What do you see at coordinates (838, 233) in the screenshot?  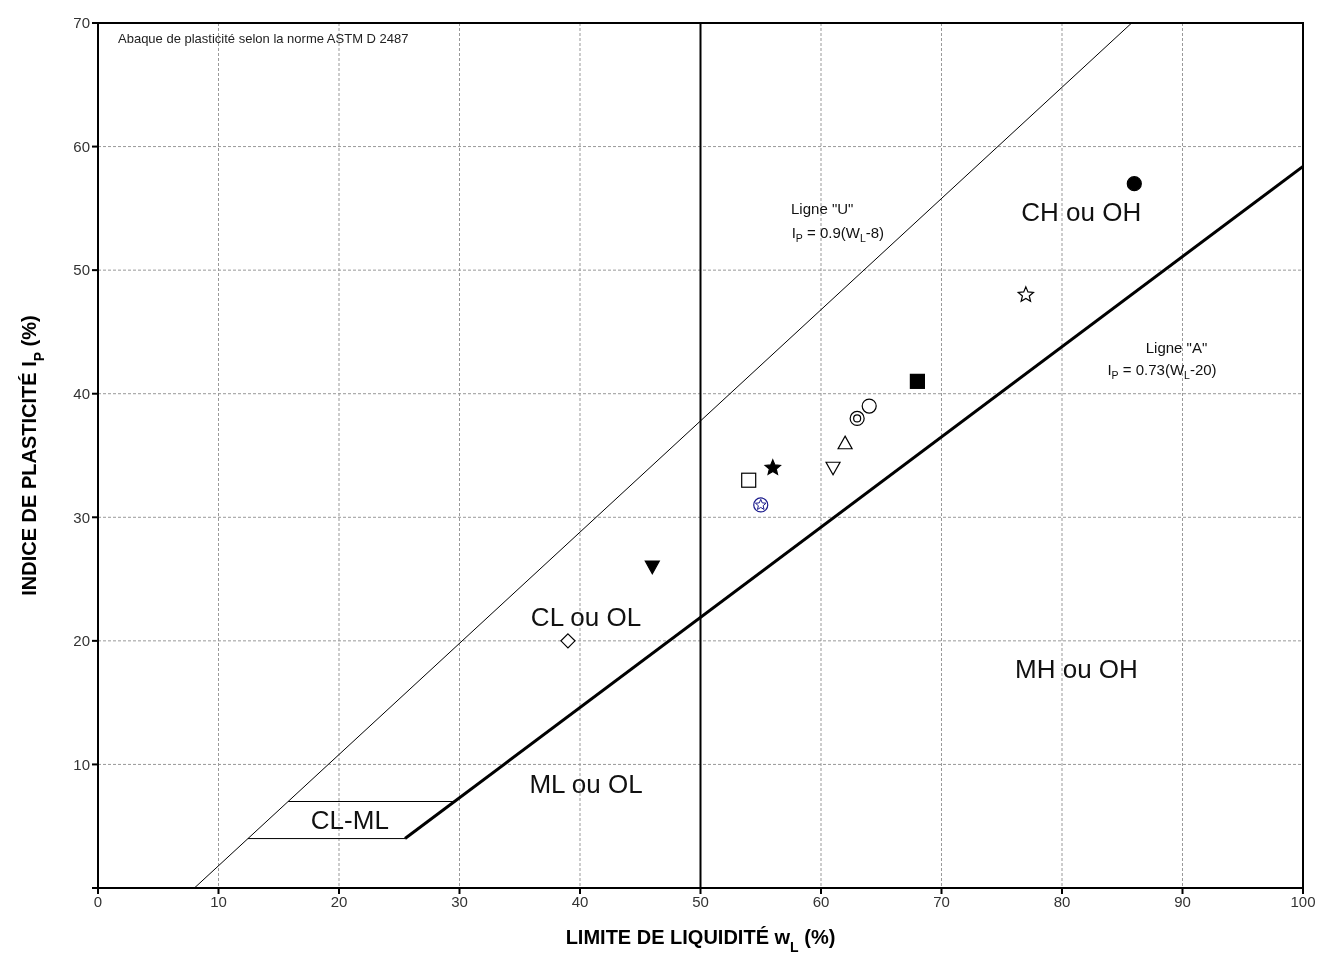 I see `annotation: I$_{P}$ = 0.9(W$_{L}$-8)` at bounding box center [838, 233].